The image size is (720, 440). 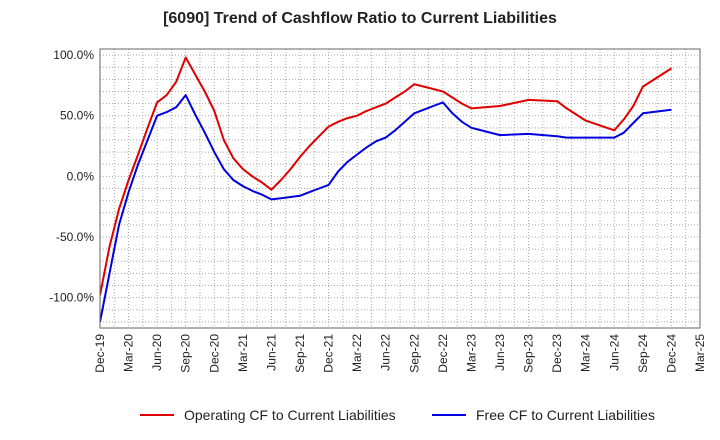 I want to click on x-tick-label: Dec-19, so click(x=100, y=353).